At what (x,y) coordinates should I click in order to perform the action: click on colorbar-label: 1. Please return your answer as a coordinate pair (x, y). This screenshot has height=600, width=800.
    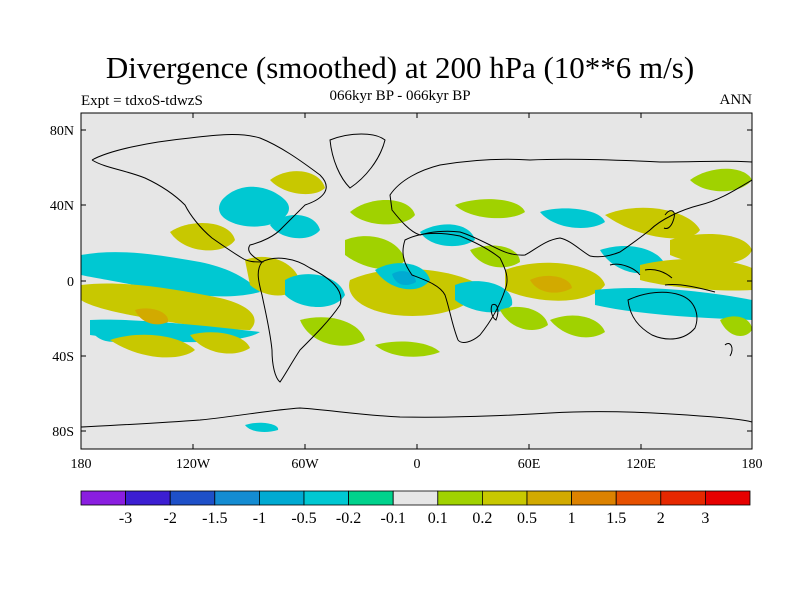
    Looking at the image, I should click on (572, 518).